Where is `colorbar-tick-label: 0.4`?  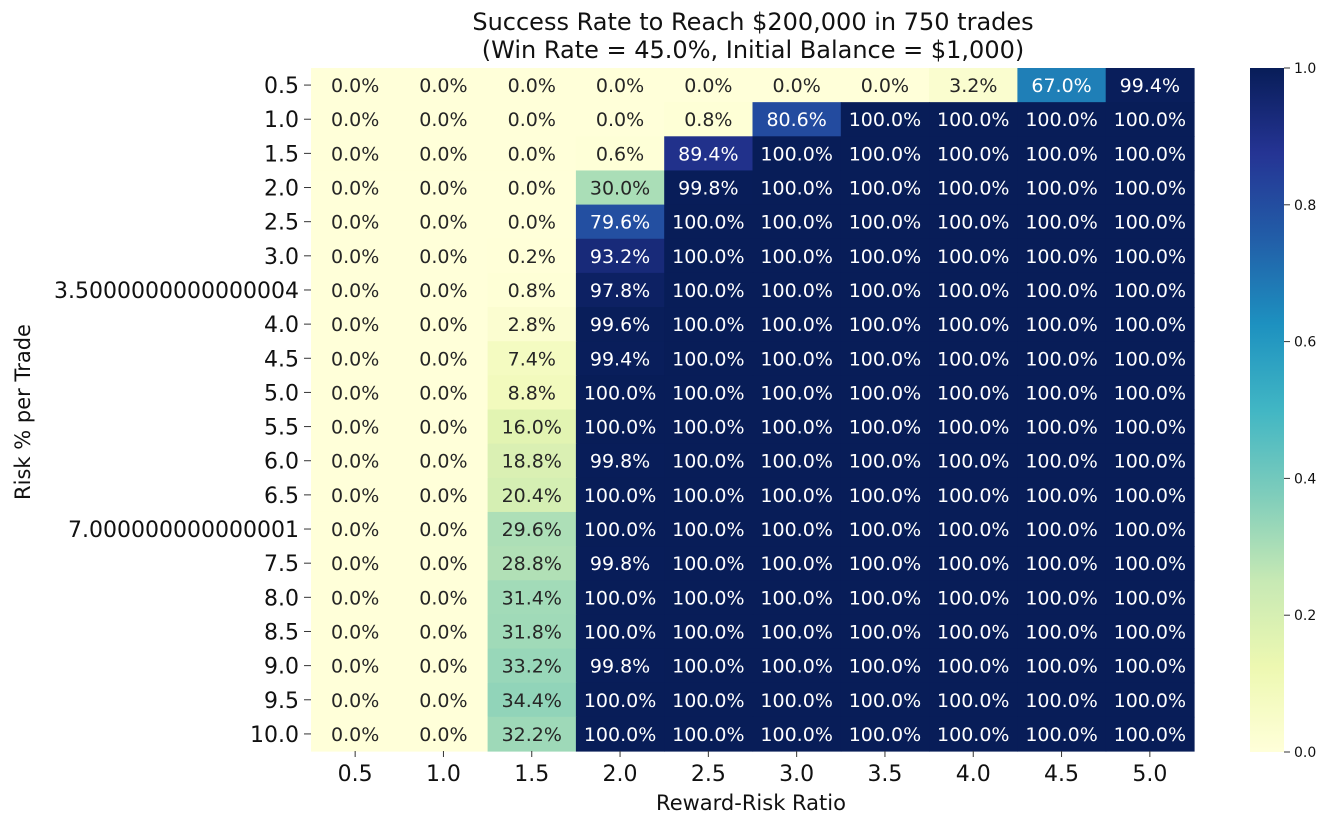
colorbar-tick-label: 0.4 is located at coordinates (1305, 479).